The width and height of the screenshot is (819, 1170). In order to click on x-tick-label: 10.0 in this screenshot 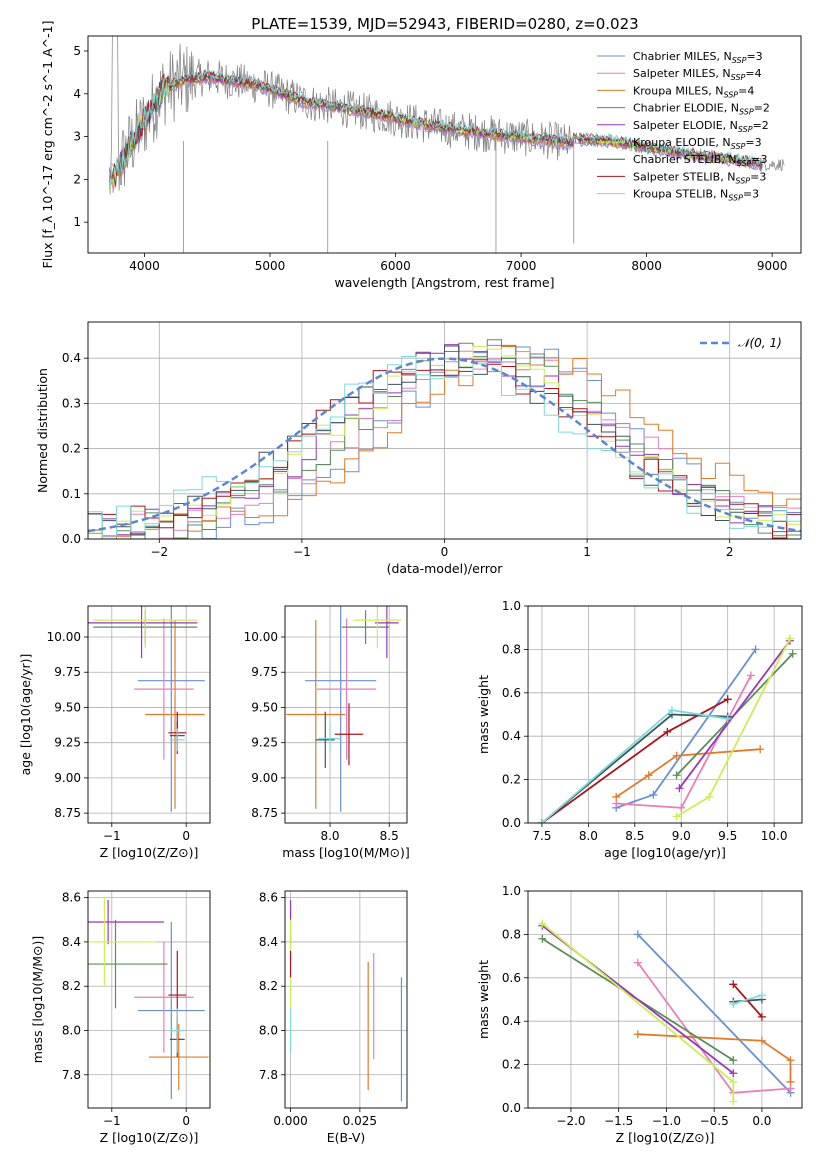, I will do `click(774, 836)`.